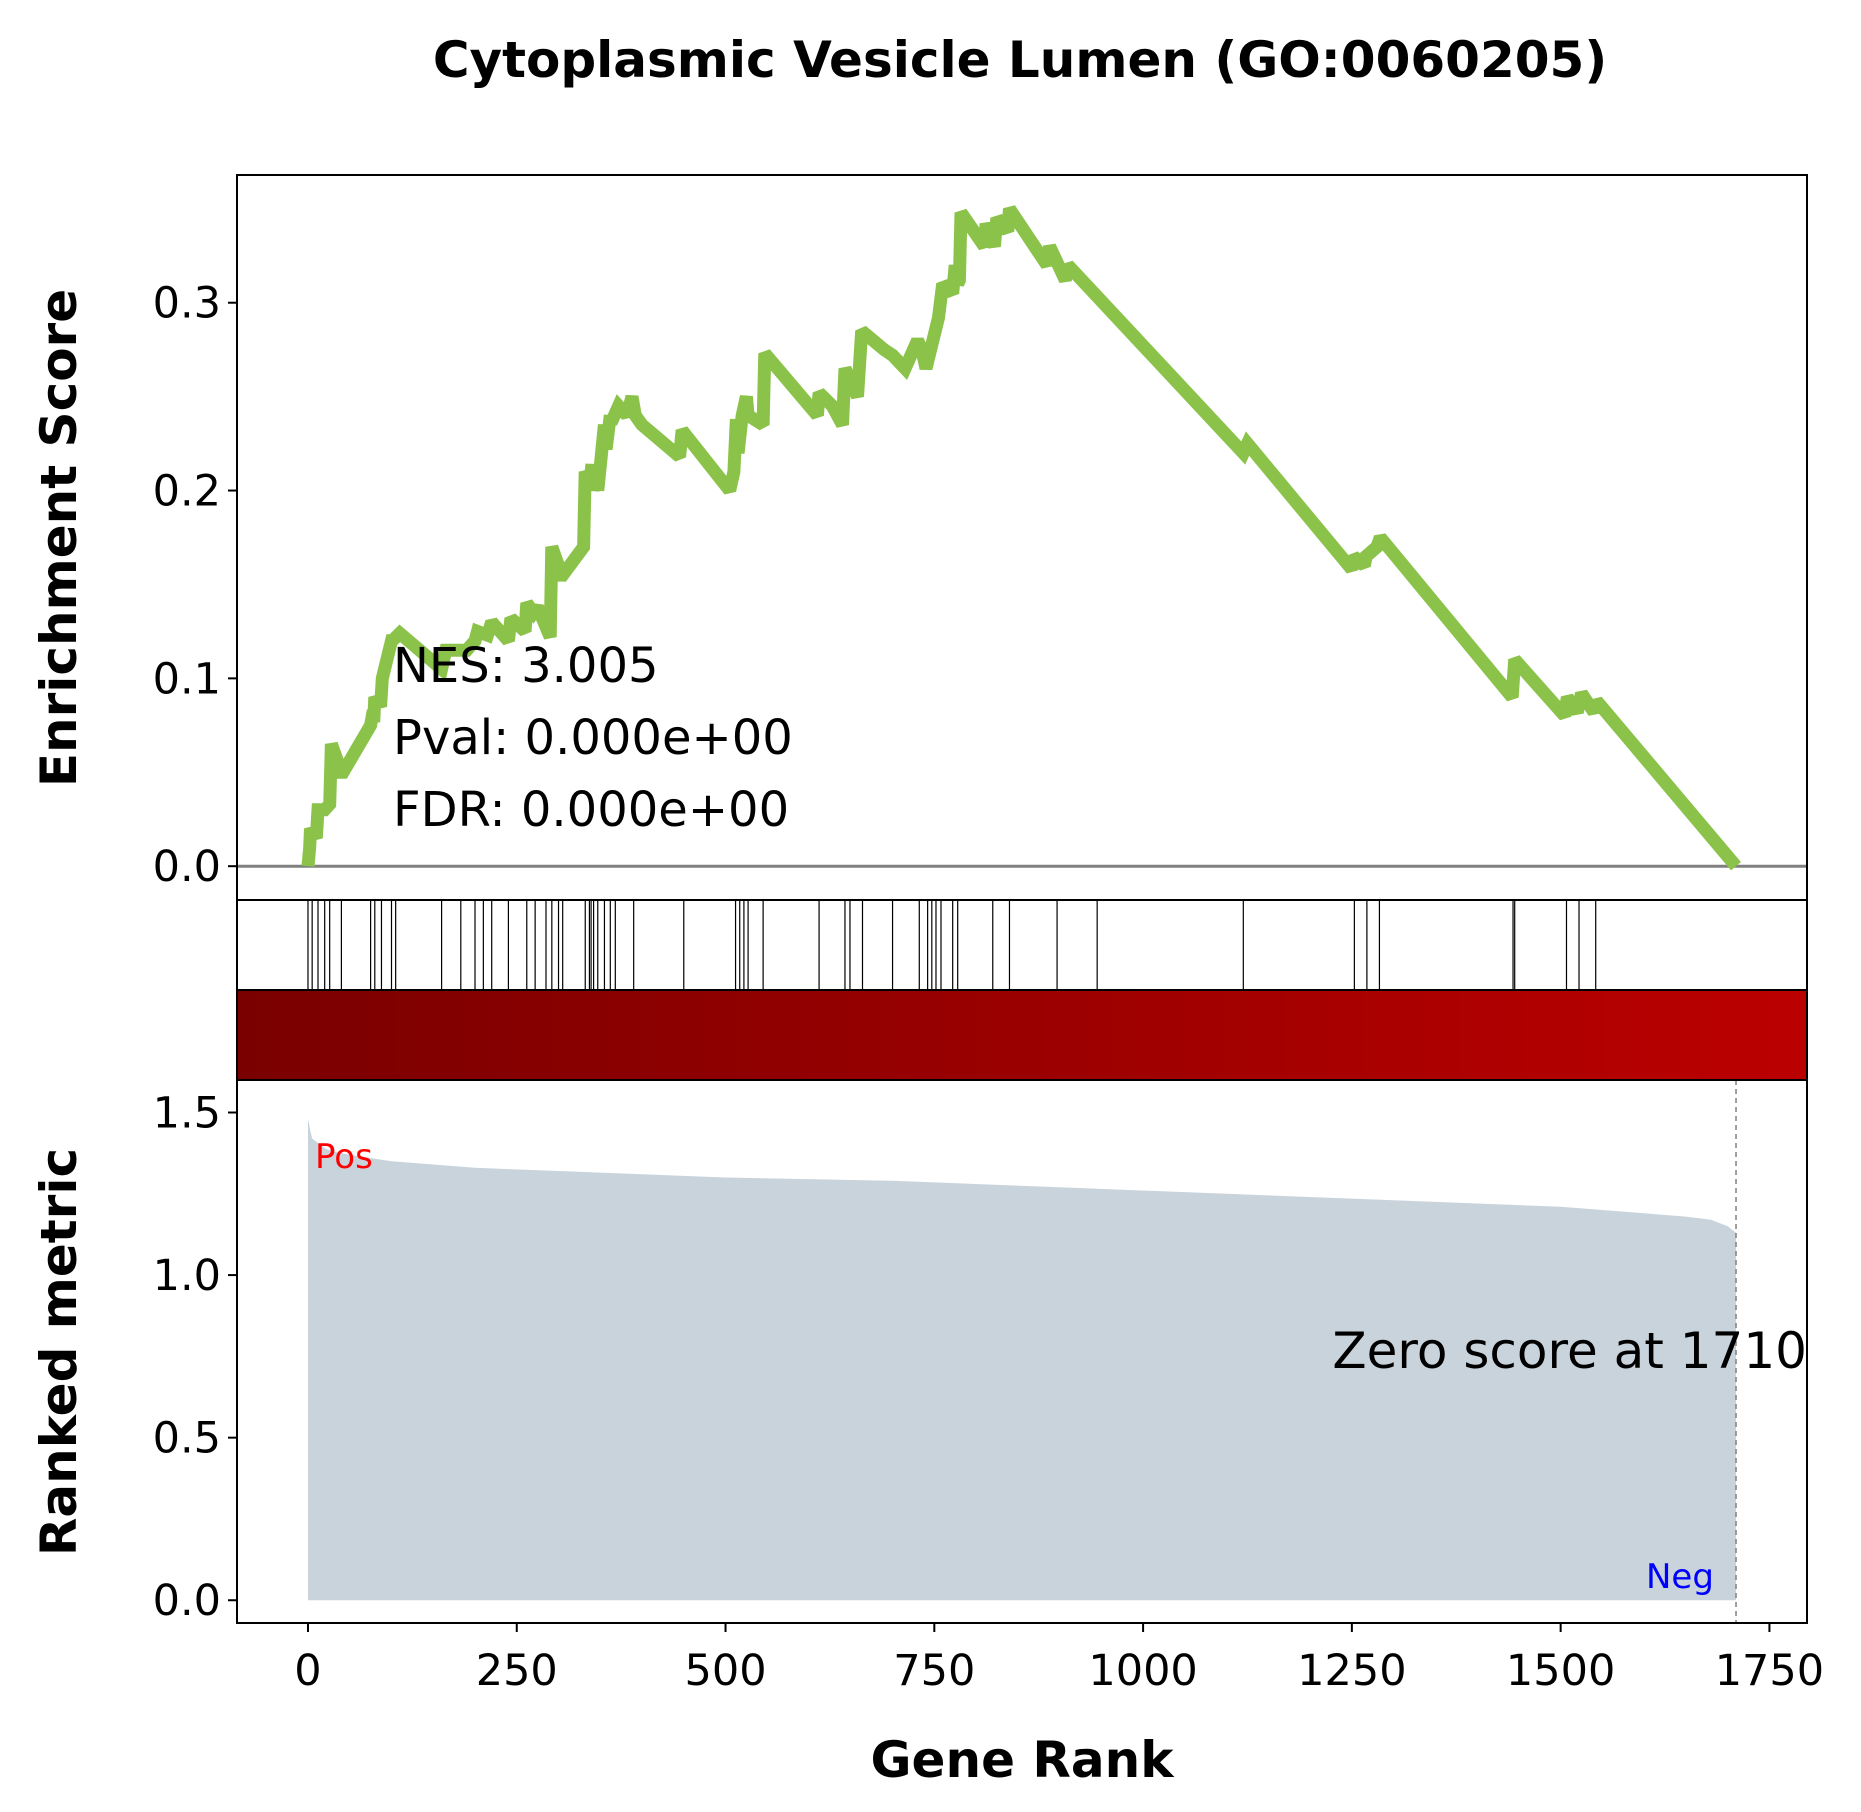 This screenshot has height=1812, width=1861. What do you see at coordinates (1059, 1659) in the screenshot?
I see `x-axis: 0 250 500 750 1000 1250 1500 1750` at bounding box center [1059, 1659].